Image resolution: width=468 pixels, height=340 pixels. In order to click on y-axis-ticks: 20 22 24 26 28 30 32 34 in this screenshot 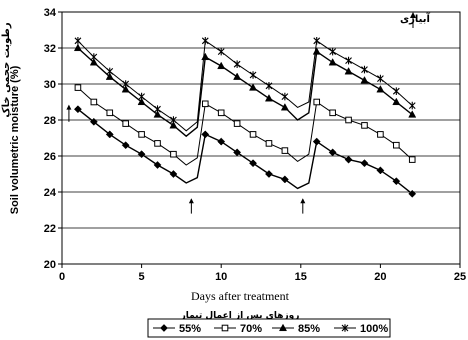, I will do `click(53, 139)`.